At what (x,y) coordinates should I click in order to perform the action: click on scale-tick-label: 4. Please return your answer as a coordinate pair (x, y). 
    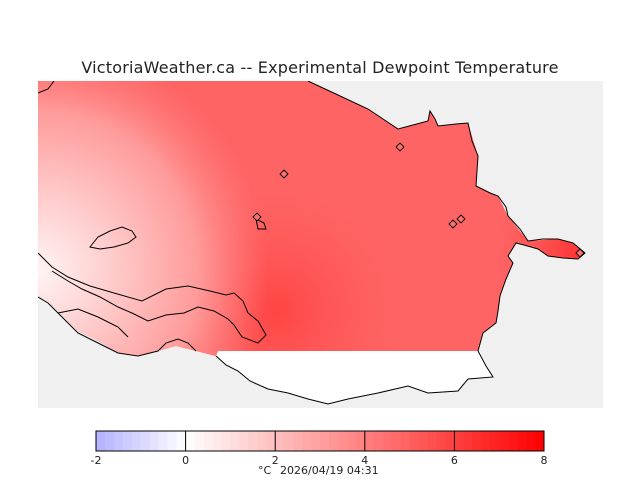
    Looking at the image, I should click on (364, 460).